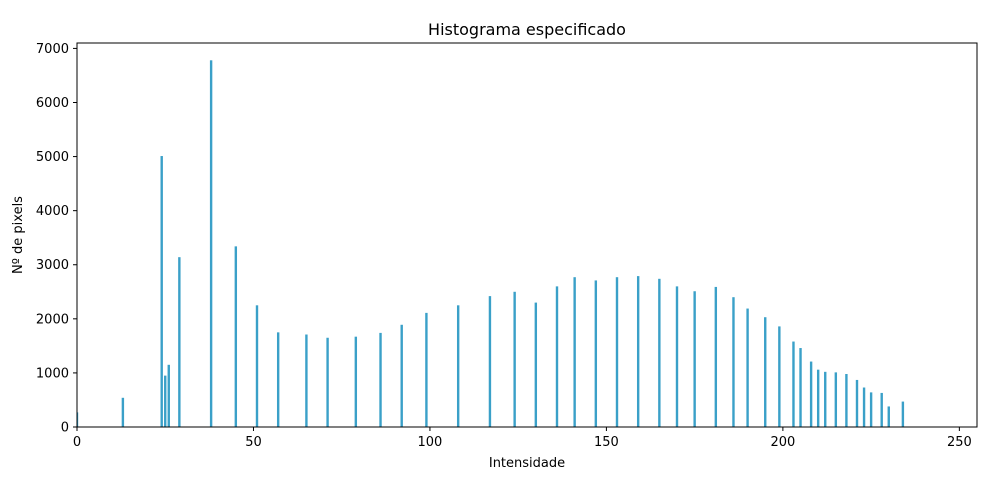 This screenshot has height=480, width=999. Describe the element at coordinates (430, 442) in the screenshot. I see `x-tick-label-100: 100` at that location.